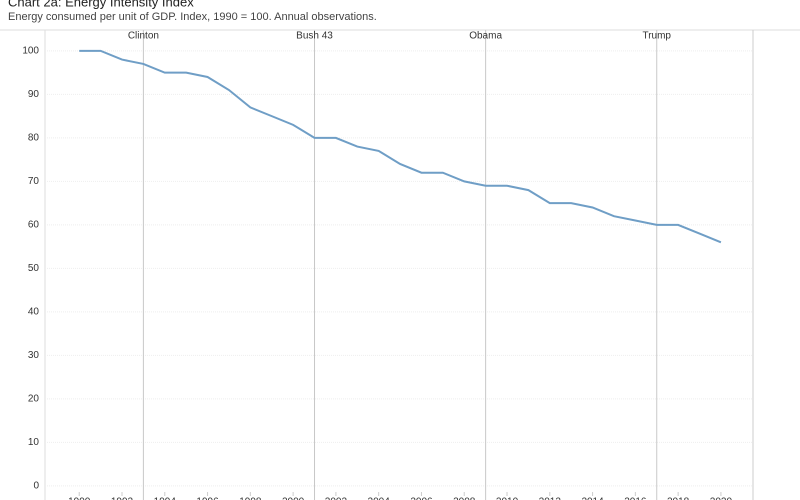  What do you see at coordinates (34, 94) in the screenshot?
I see `y-tick-label: 90` at bounding box center [34, 94].